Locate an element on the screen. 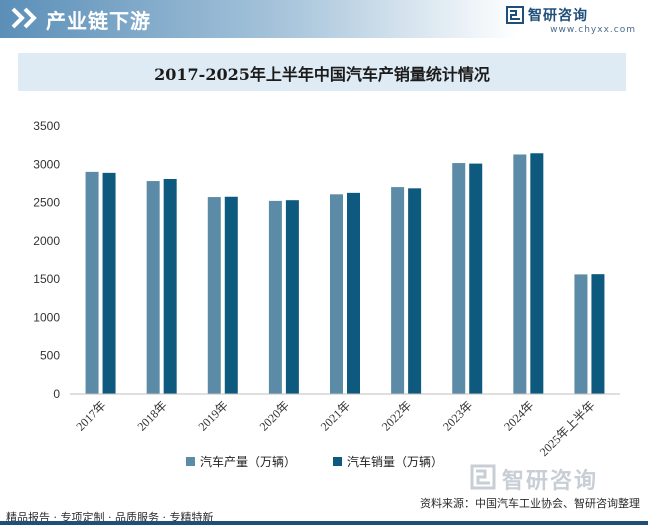  y-tick-label: 2500 is located at coordinates (46, 203).